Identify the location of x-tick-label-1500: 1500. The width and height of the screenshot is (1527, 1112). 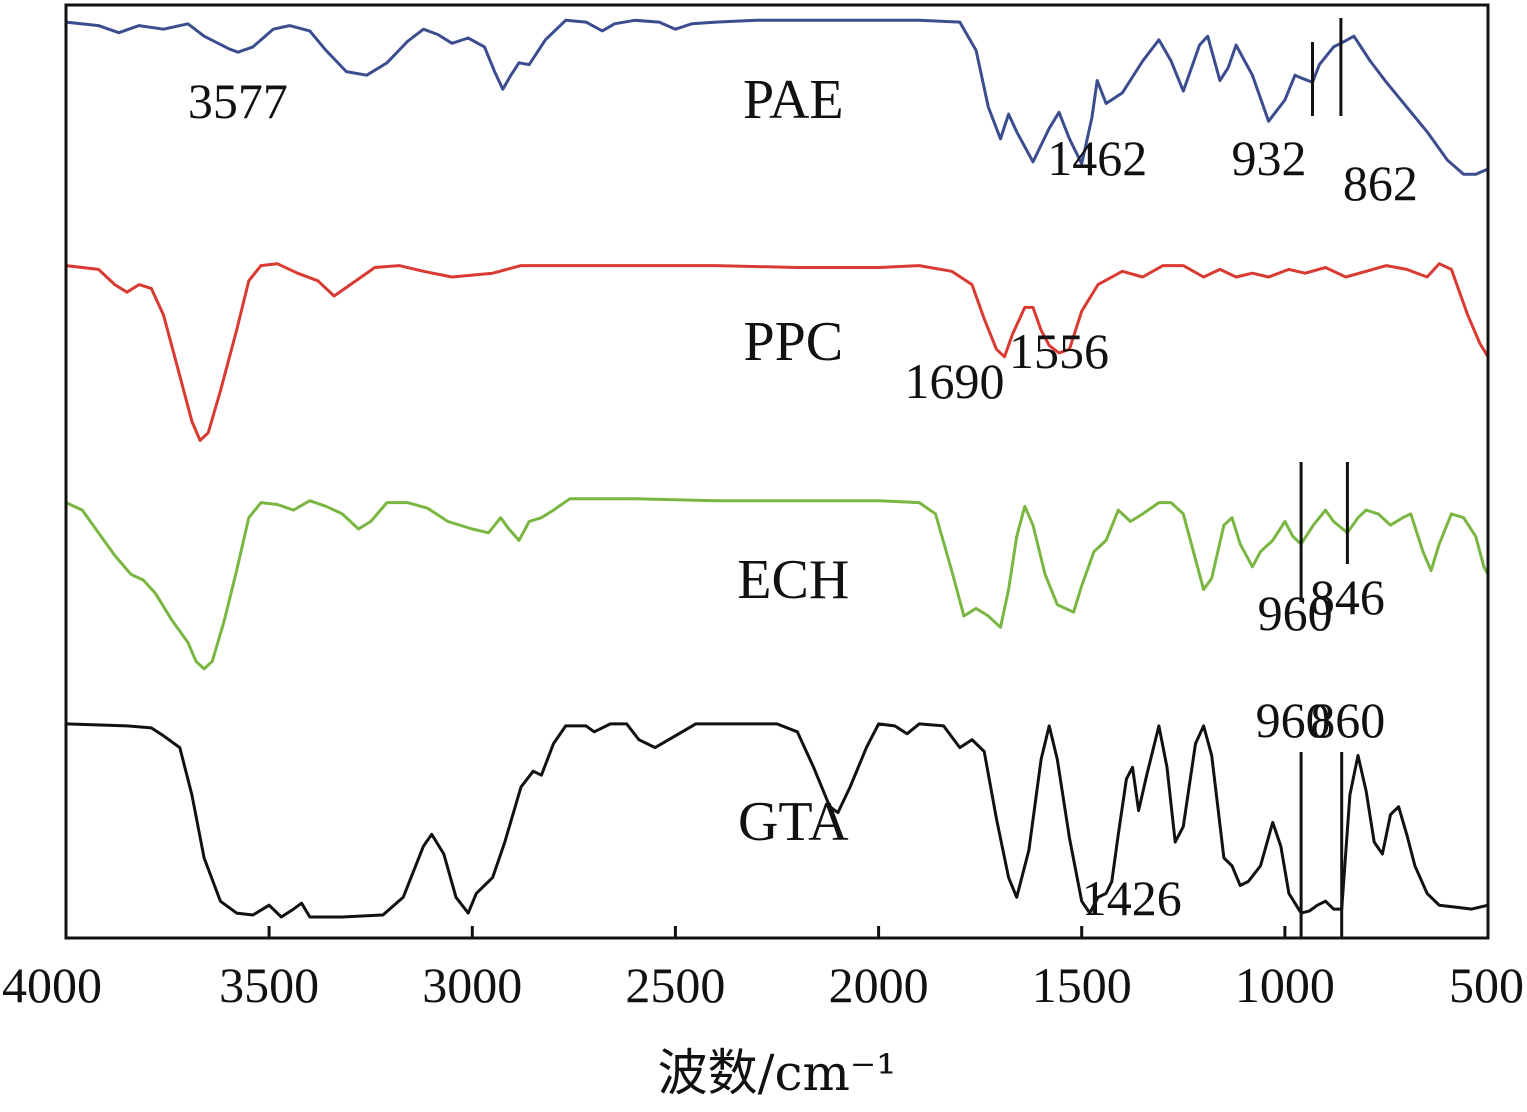
(1082, 985).